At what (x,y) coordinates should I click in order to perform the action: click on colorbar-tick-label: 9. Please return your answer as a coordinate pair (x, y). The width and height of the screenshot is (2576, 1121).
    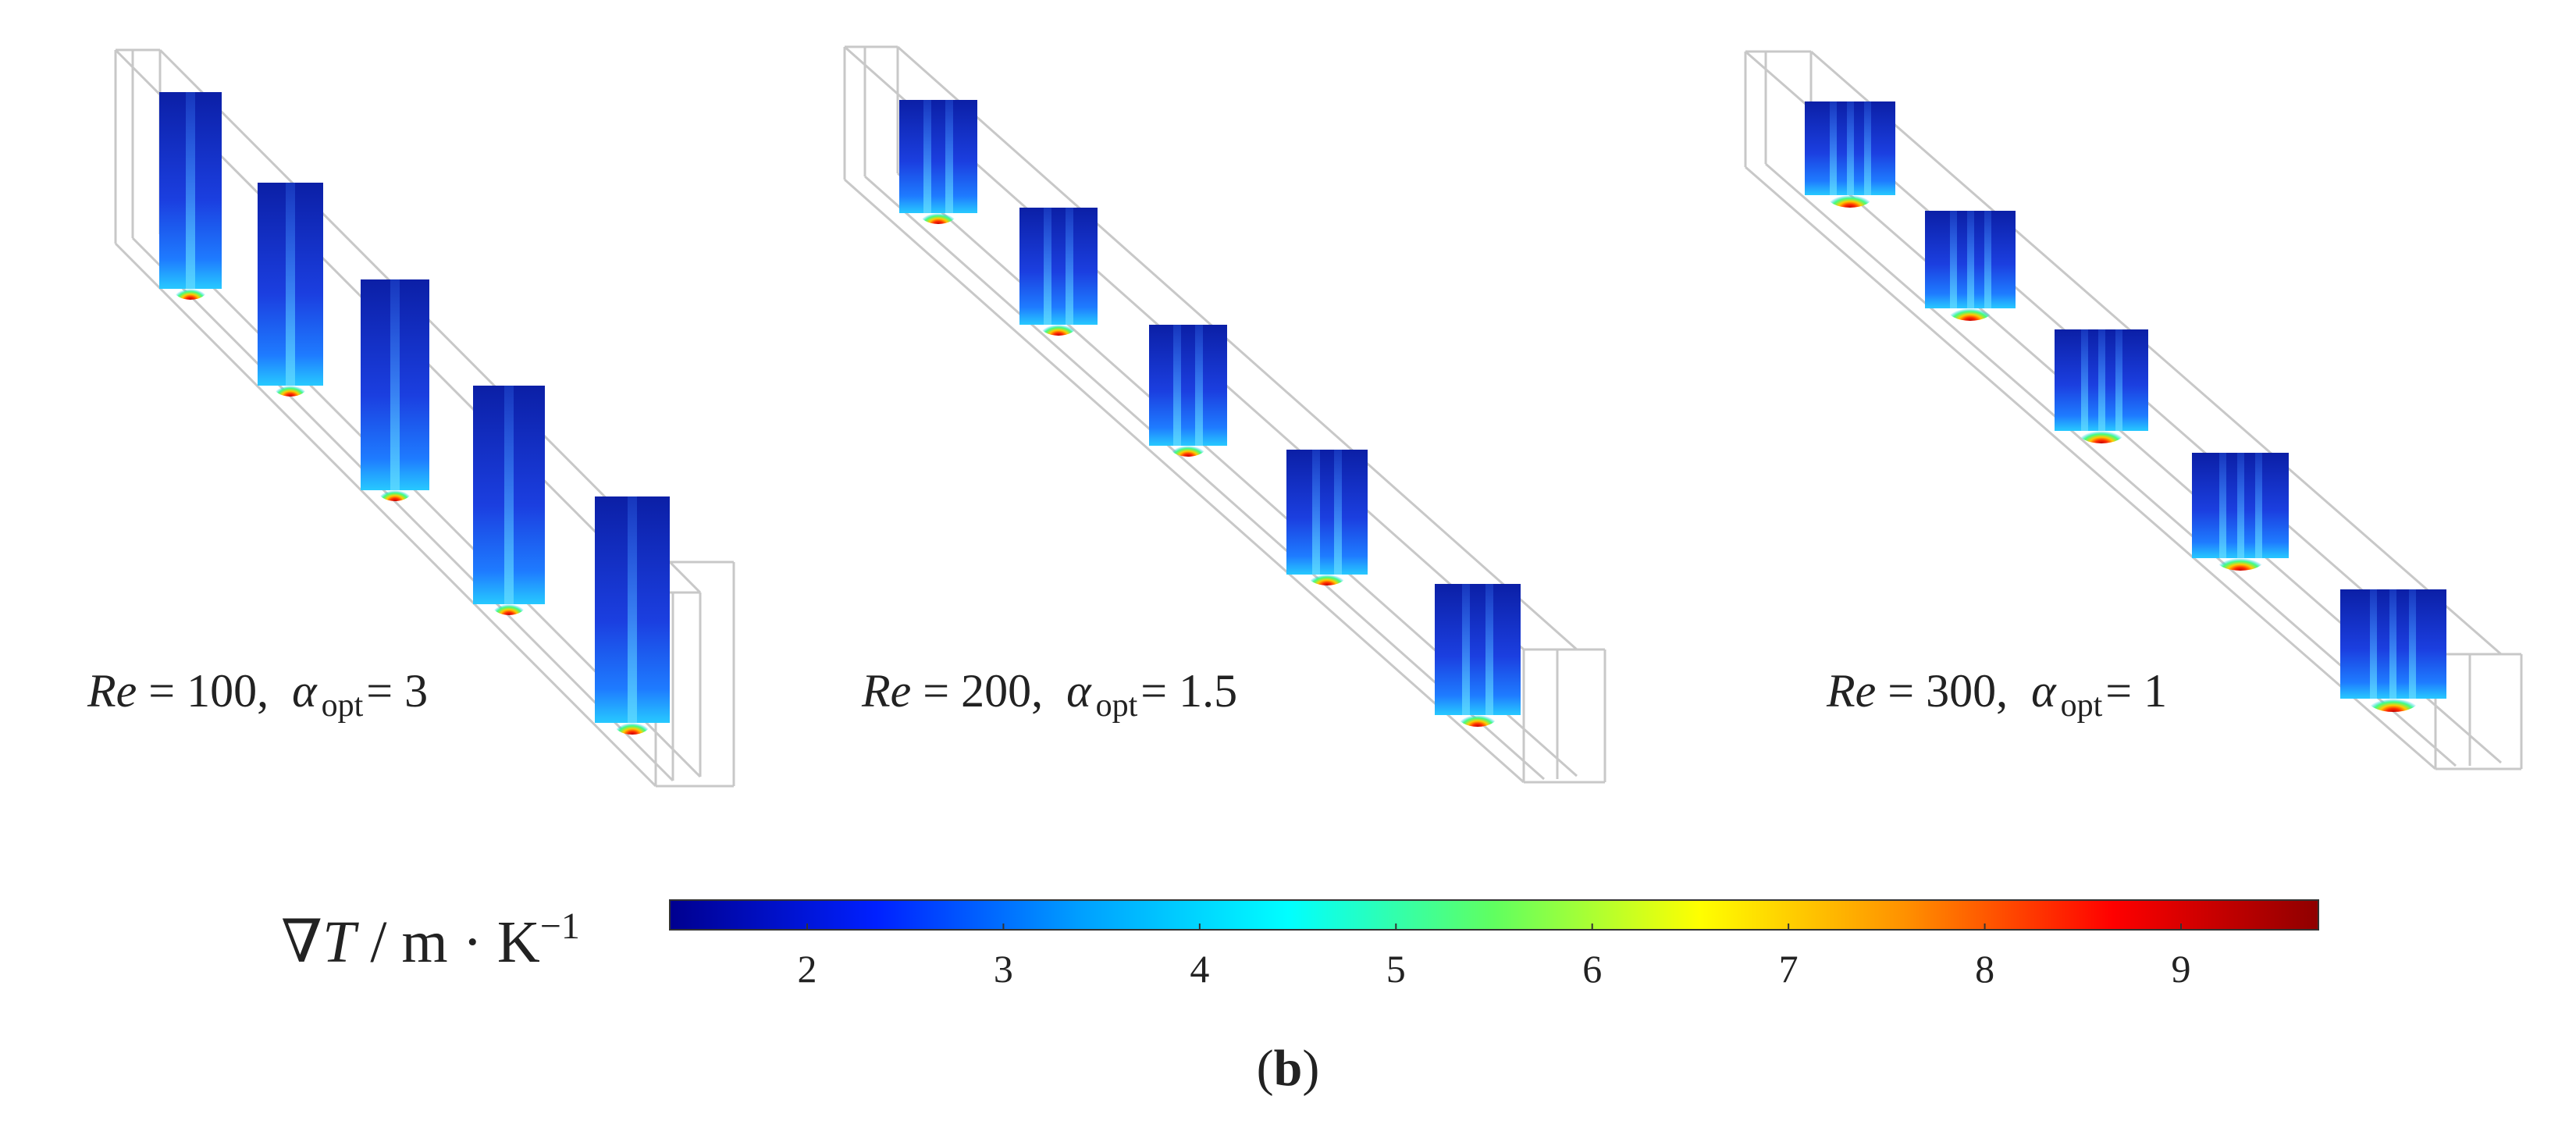
    Looking at the image, I should click on (2181, 969).